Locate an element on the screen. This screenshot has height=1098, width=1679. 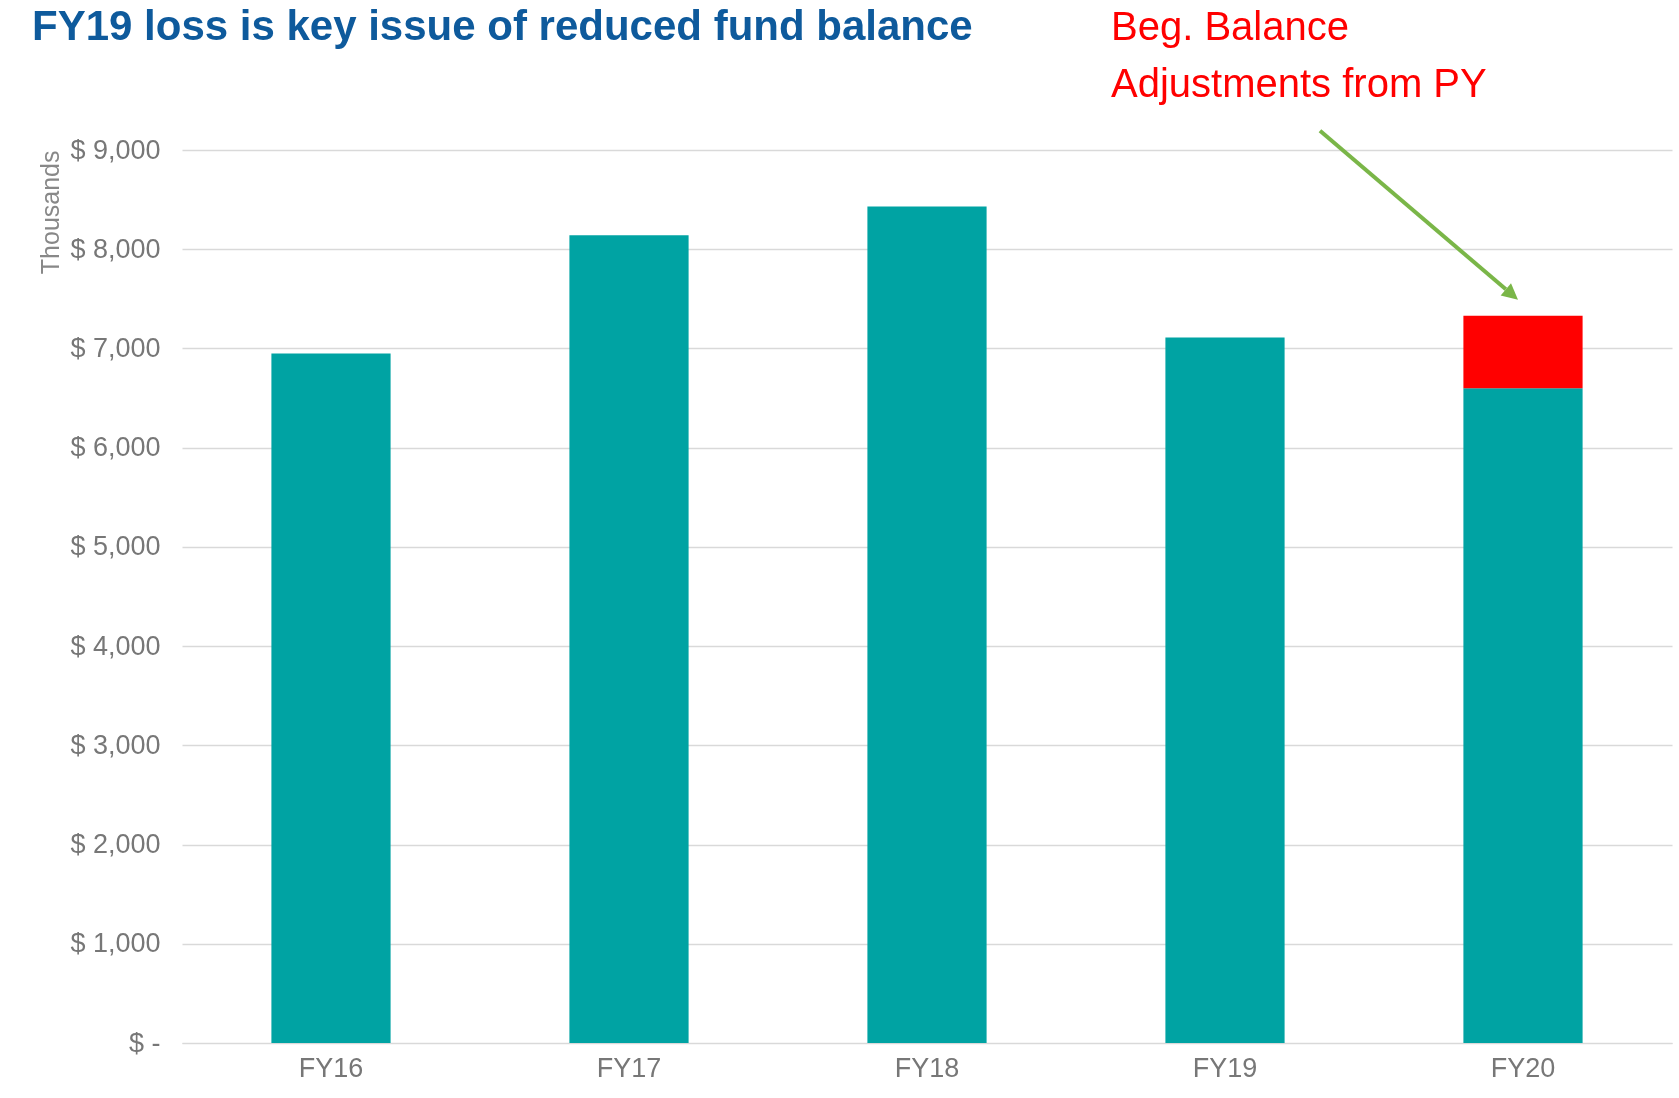
x-tick-label: FY18 is located at coordinates (927, 1067).